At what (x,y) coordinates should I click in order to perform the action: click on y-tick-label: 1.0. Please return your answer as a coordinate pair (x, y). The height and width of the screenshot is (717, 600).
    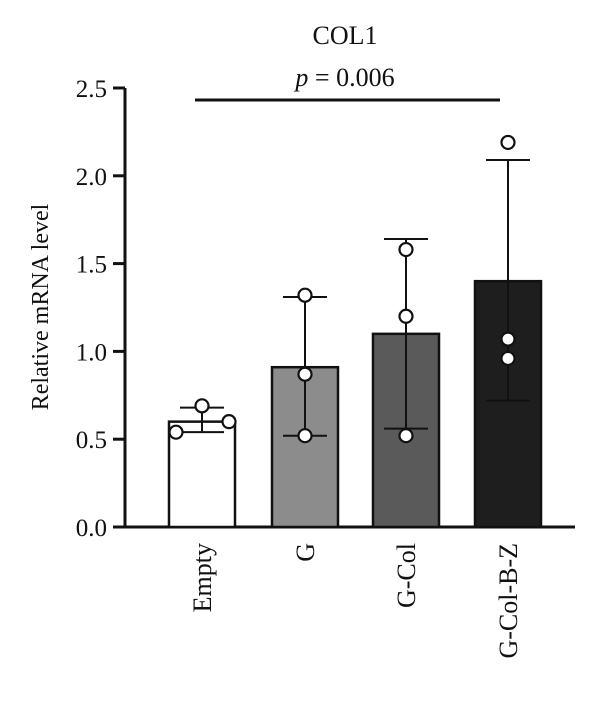
    Looking at the image, I should click on (91, 352).